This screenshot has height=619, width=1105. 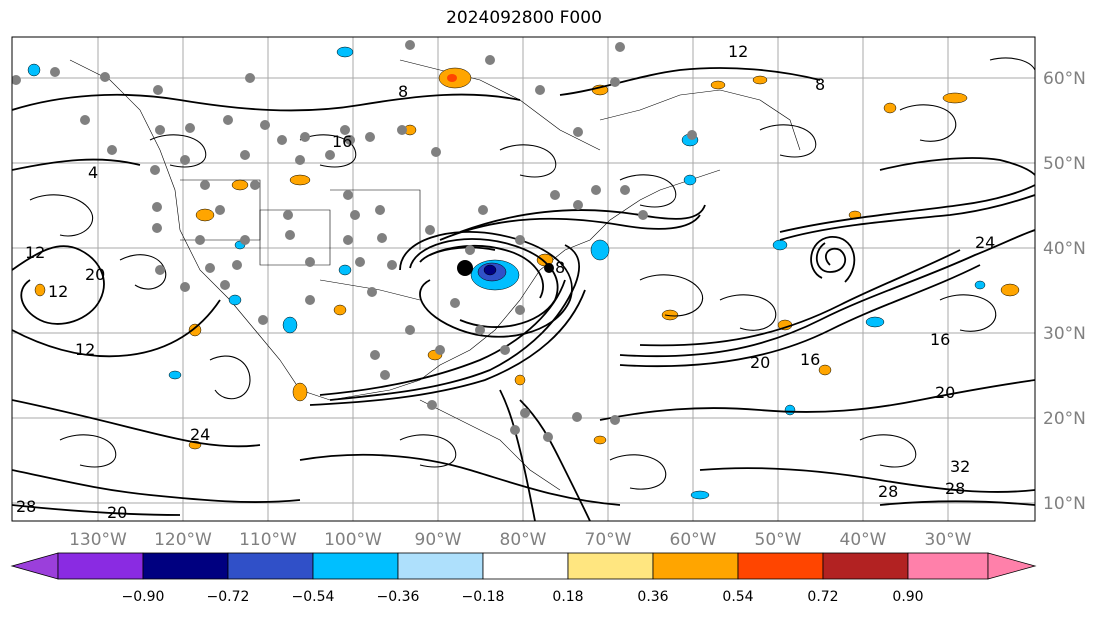 I want to click on colorbar-tick: 0.90, so click(x=907, y=597).